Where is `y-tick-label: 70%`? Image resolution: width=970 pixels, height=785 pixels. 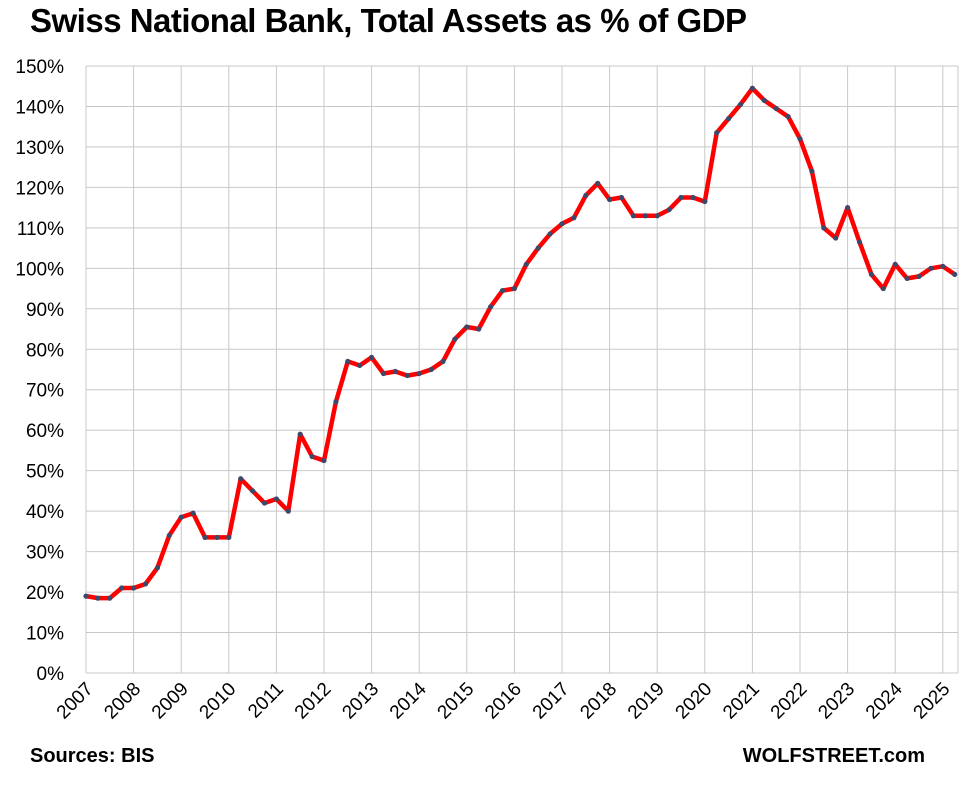
y-tick-label: 70% is located at coordinates (45, 391).